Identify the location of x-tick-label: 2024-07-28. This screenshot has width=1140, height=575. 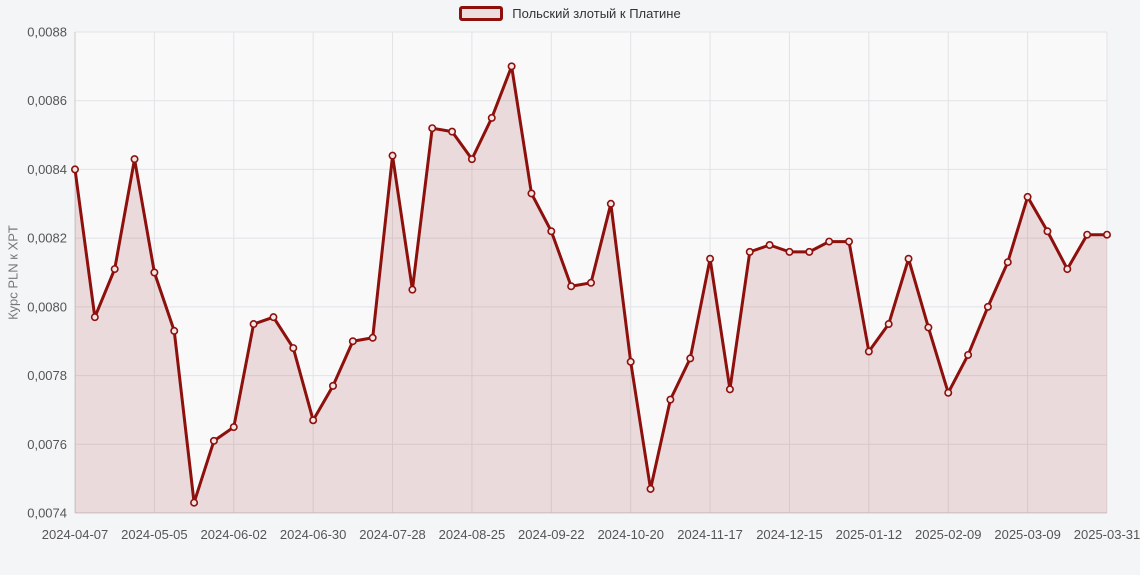
(392, 534).